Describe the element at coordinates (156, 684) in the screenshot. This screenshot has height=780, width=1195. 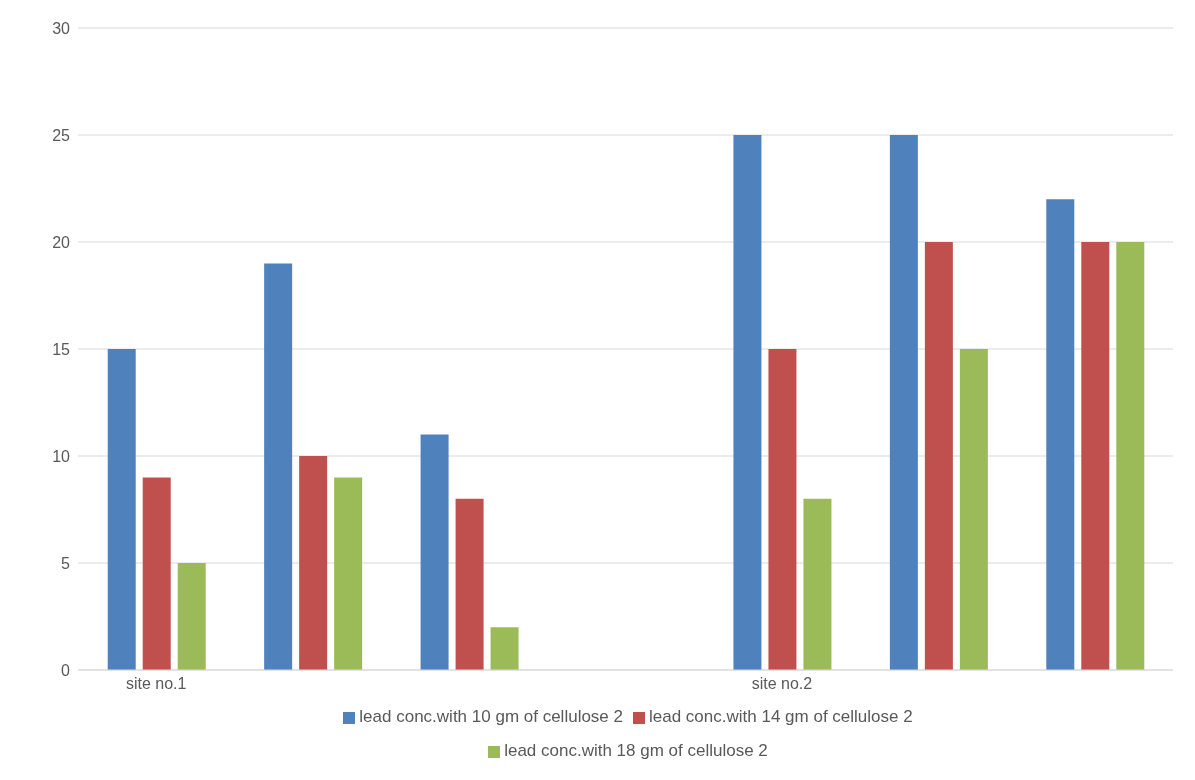
I see `x-tick-label: site no.1` at that location.